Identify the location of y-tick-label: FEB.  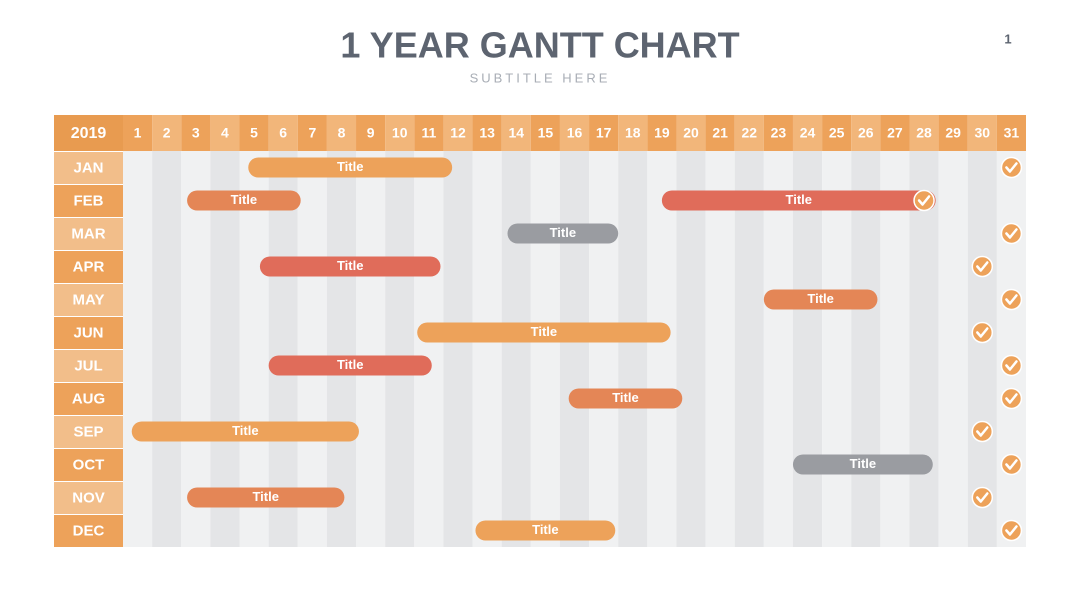
(89, 200).